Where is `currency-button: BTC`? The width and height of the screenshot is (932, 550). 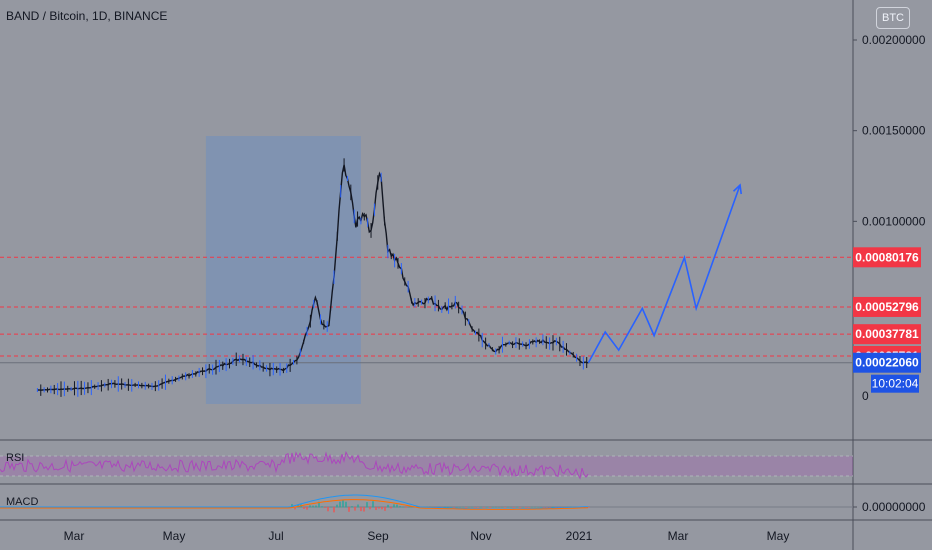 currency-button: BTC is located at coordinates (893, 18).